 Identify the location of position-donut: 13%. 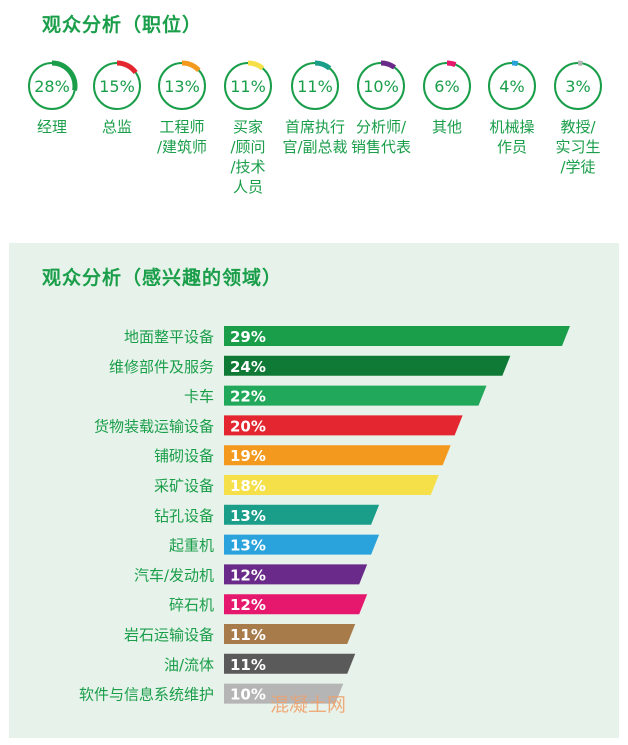
(182, 86).